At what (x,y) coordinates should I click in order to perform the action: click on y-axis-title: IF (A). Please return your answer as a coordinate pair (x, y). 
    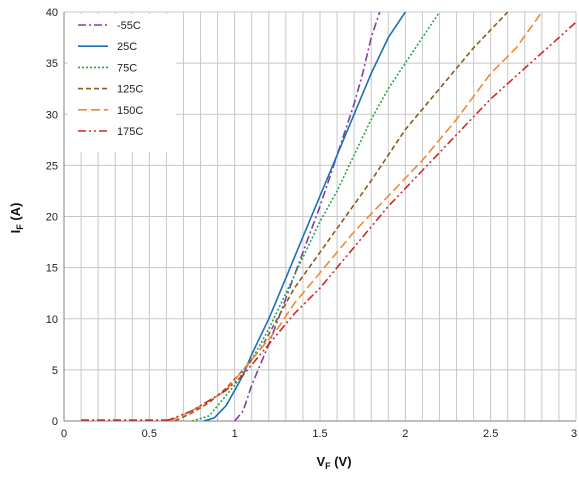
    Looking at the image, I should click on (16, 218).